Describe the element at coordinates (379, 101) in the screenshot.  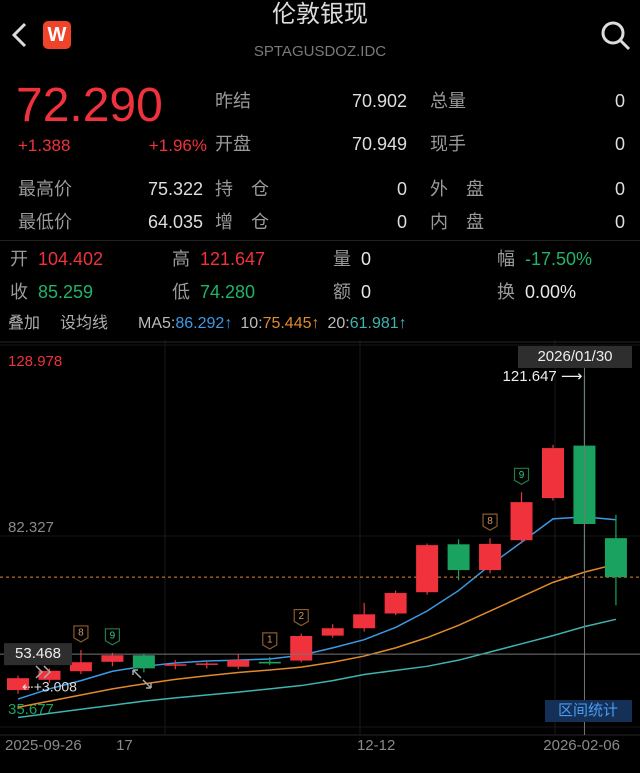
I see `stat-value: 70.902` at that location.